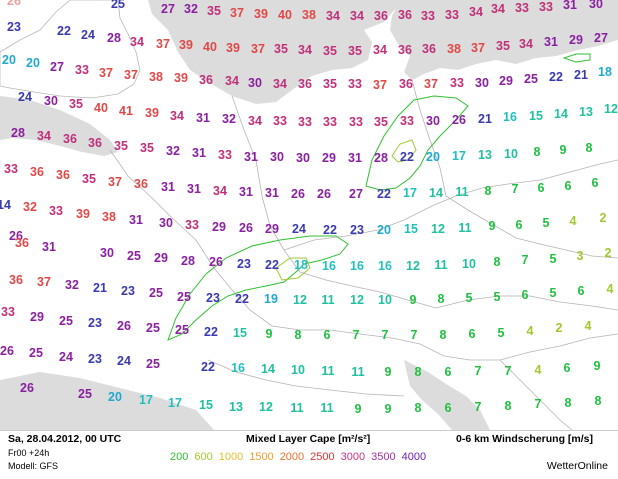 The width and height of the screenshot is (618, 479). Describe the element at coordinates (107, 401) in the screenshot. I see `ligurian-sea` at that location.